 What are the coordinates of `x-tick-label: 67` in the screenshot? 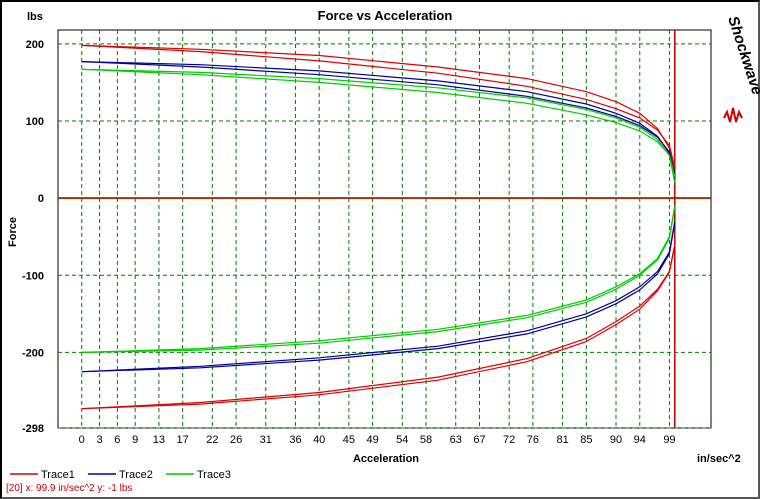 It's located at (479, 440).